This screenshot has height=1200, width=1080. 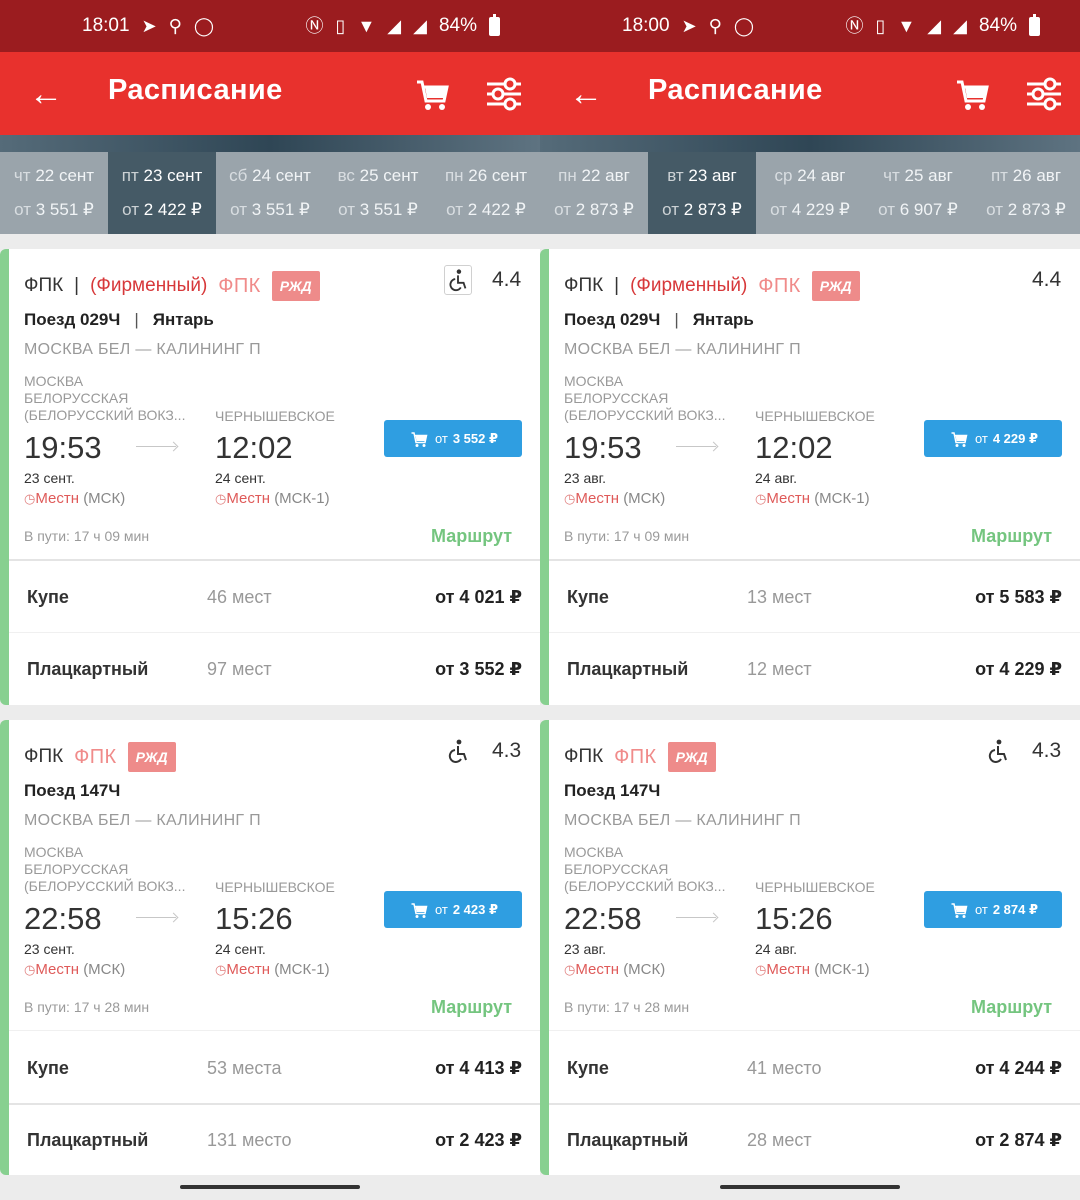 I want to click on train-title: Поезд 147Ч, so click(x=612, y=791).